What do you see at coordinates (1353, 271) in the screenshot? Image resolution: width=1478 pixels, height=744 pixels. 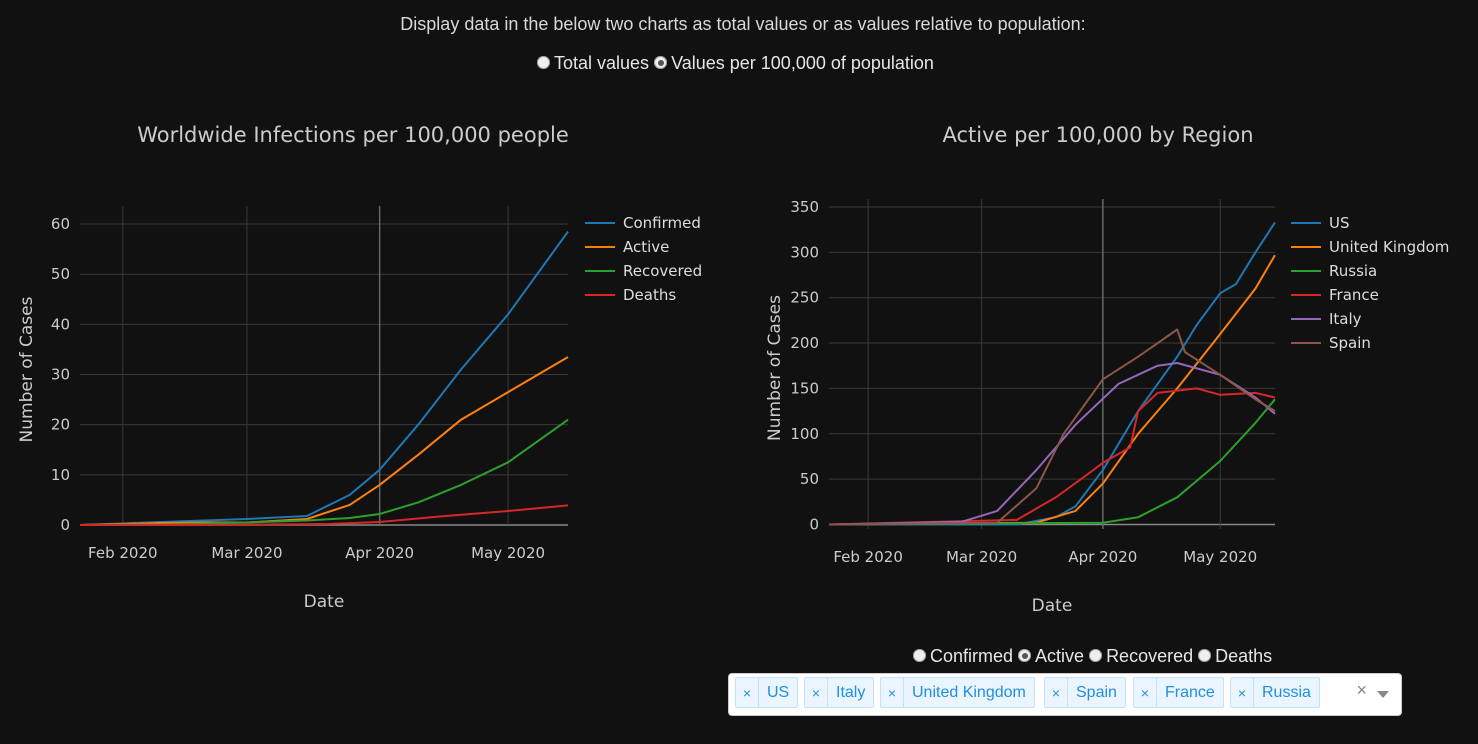 I see `legend-label: Russia` at bounding box center [1353, 271].